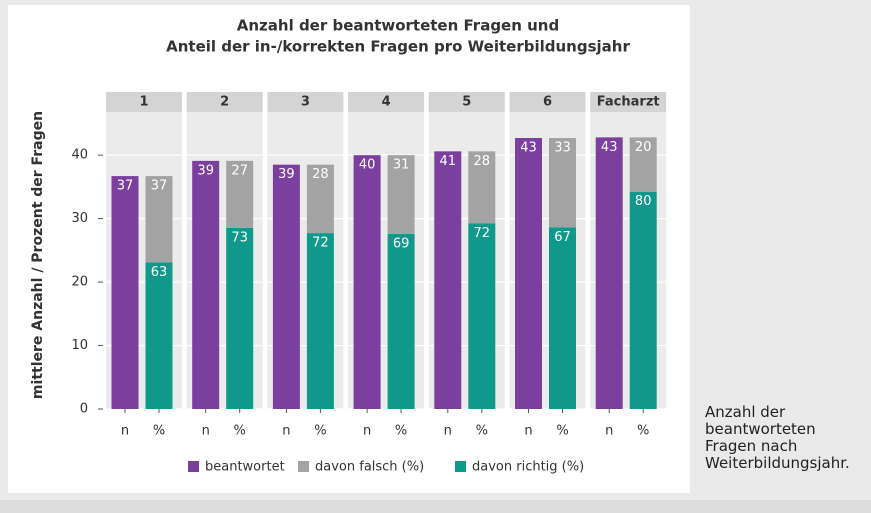 This screenshot has height=513, width=871. I want to click on y-tick-label: 20, so click(79, 282).